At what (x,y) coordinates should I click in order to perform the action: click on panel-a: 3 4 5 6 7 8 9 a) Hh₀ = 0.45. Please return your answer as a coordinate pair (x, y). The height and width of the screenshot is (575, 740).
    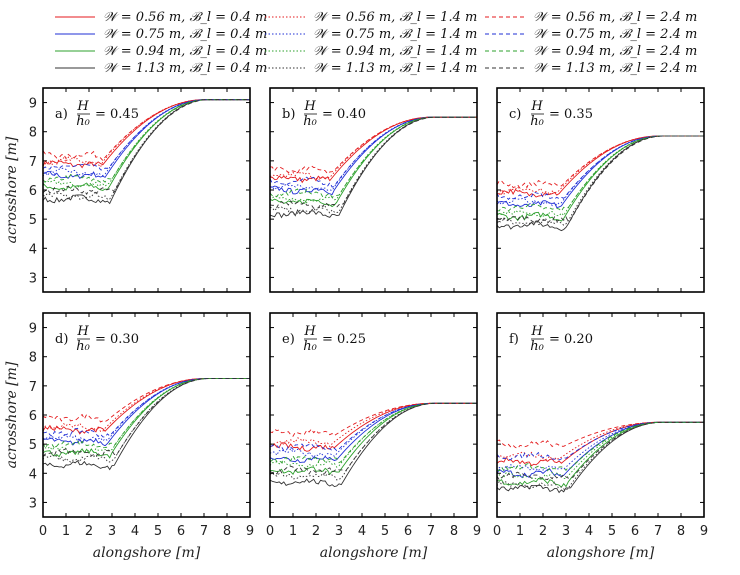
    Looking at the image, I should click on (140, 190).